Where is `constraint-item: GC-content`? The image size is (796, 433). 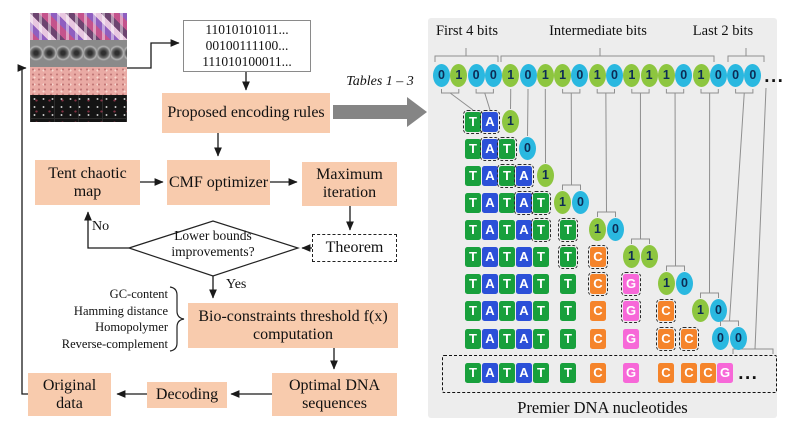
constraint-item: GC-content is located at coordinates (138, 294).